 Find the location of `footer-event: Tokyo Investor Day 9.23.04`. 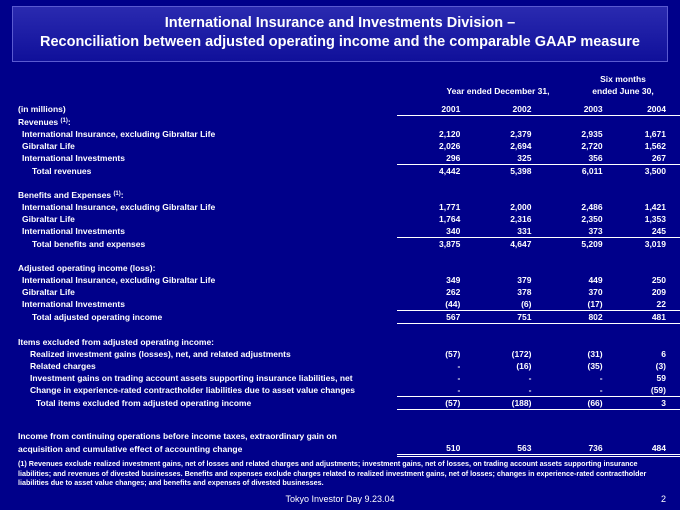

footer-event: Tokyo Investor Day 9.23.04 is located at coordinates (340, 499).